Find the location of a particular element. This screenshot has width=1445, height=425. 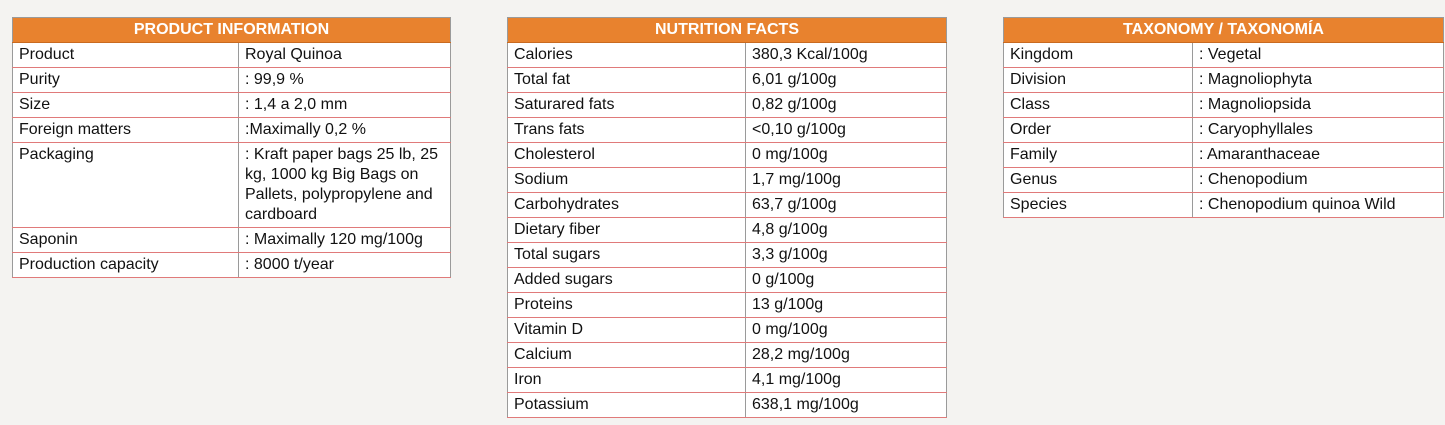

table-row: Cholesterol 0 mg/100g is located at coordinates (727, 155).